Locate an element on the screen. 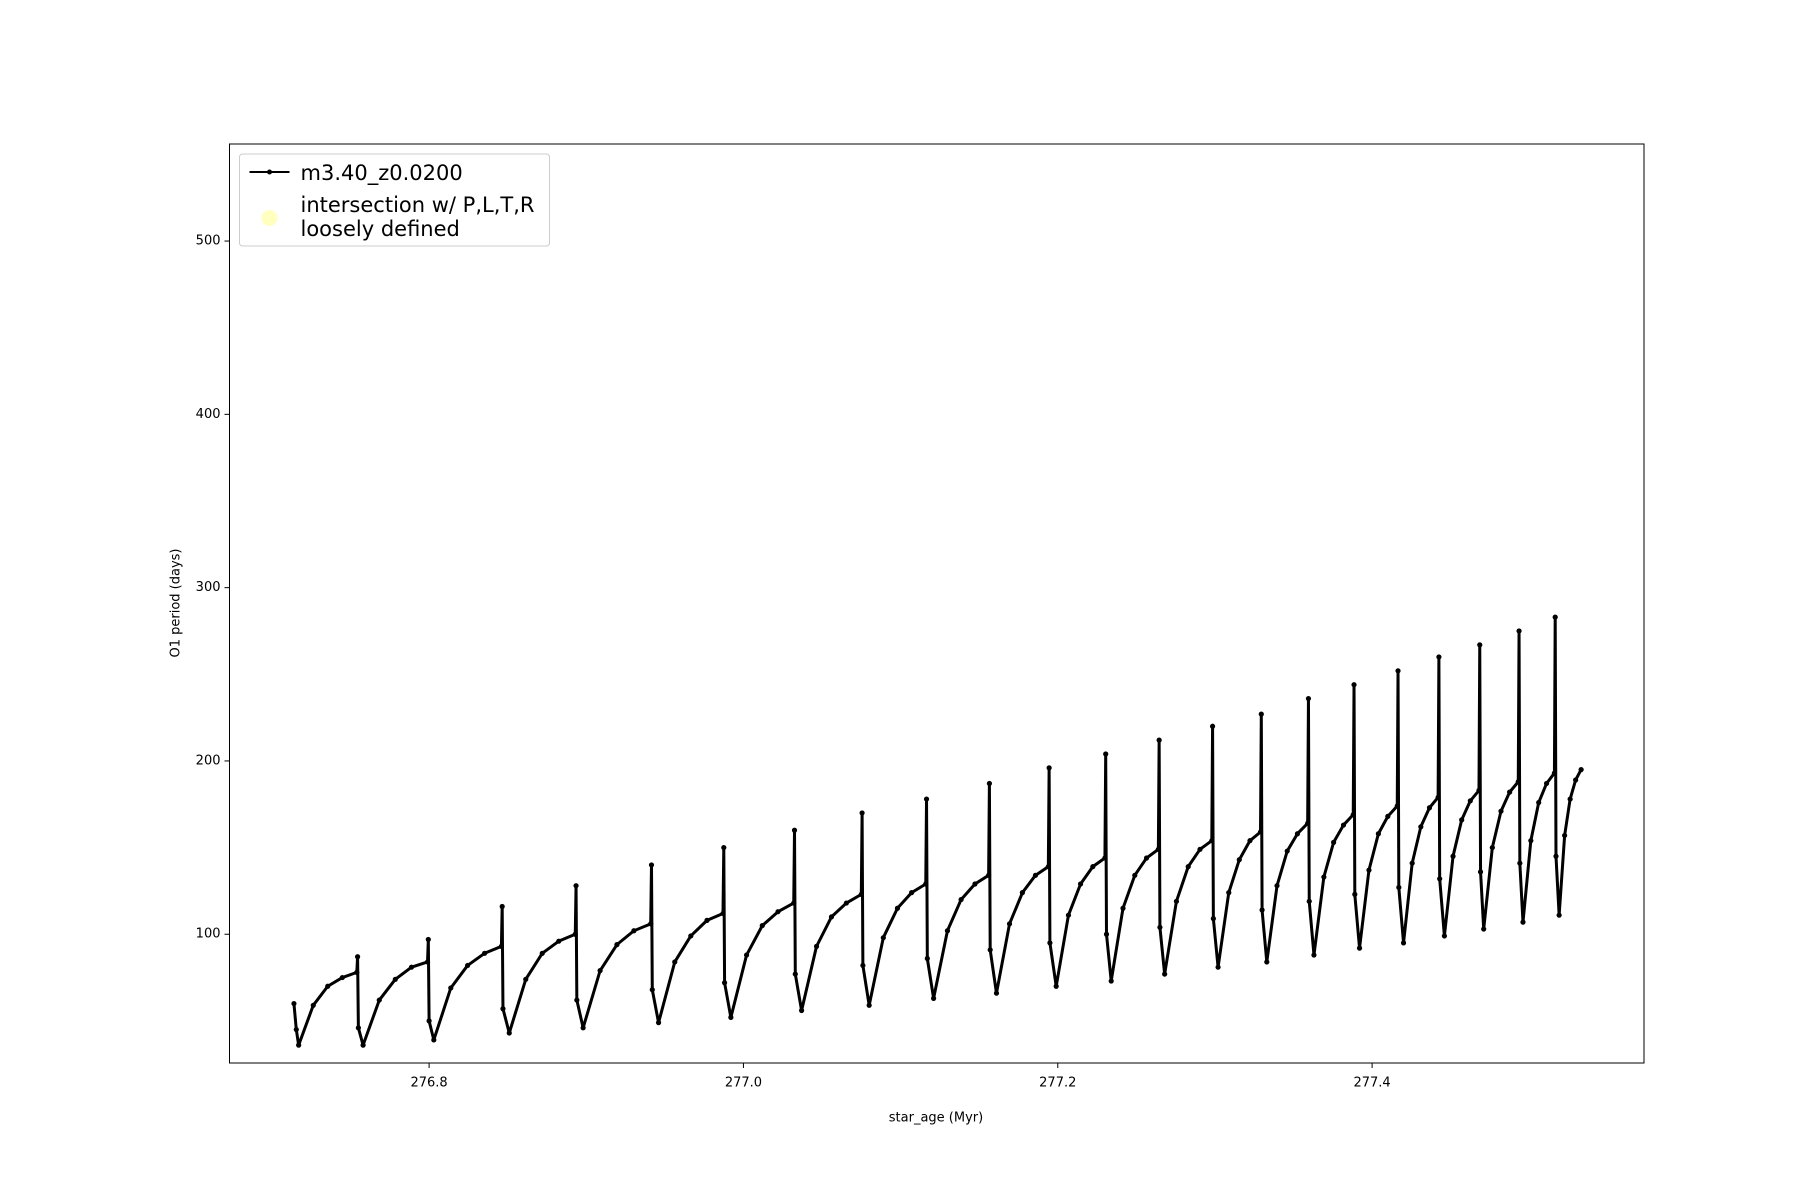 The width and height of the screenshot is (1800, 1204). y-tick-label: 100 is located at coordinates (208, 934).